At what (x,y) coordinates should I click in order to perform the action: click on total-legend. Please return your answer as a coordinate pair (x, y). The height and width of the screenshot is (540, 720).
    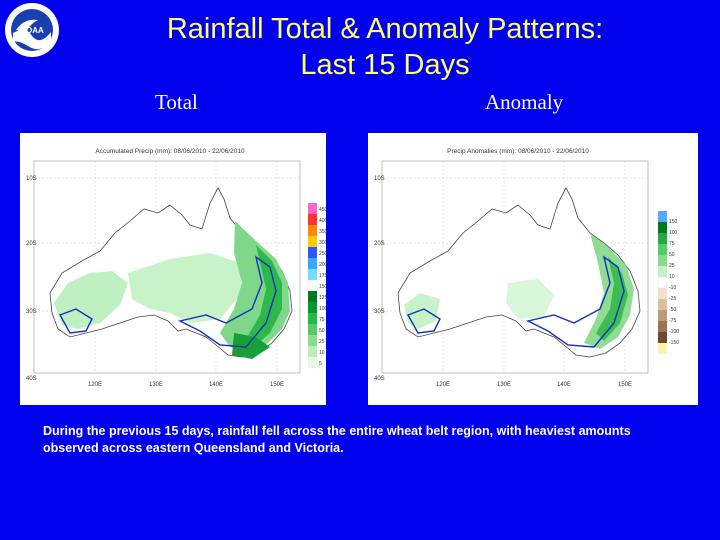
    Looking at the image, I should click on (312, 285).